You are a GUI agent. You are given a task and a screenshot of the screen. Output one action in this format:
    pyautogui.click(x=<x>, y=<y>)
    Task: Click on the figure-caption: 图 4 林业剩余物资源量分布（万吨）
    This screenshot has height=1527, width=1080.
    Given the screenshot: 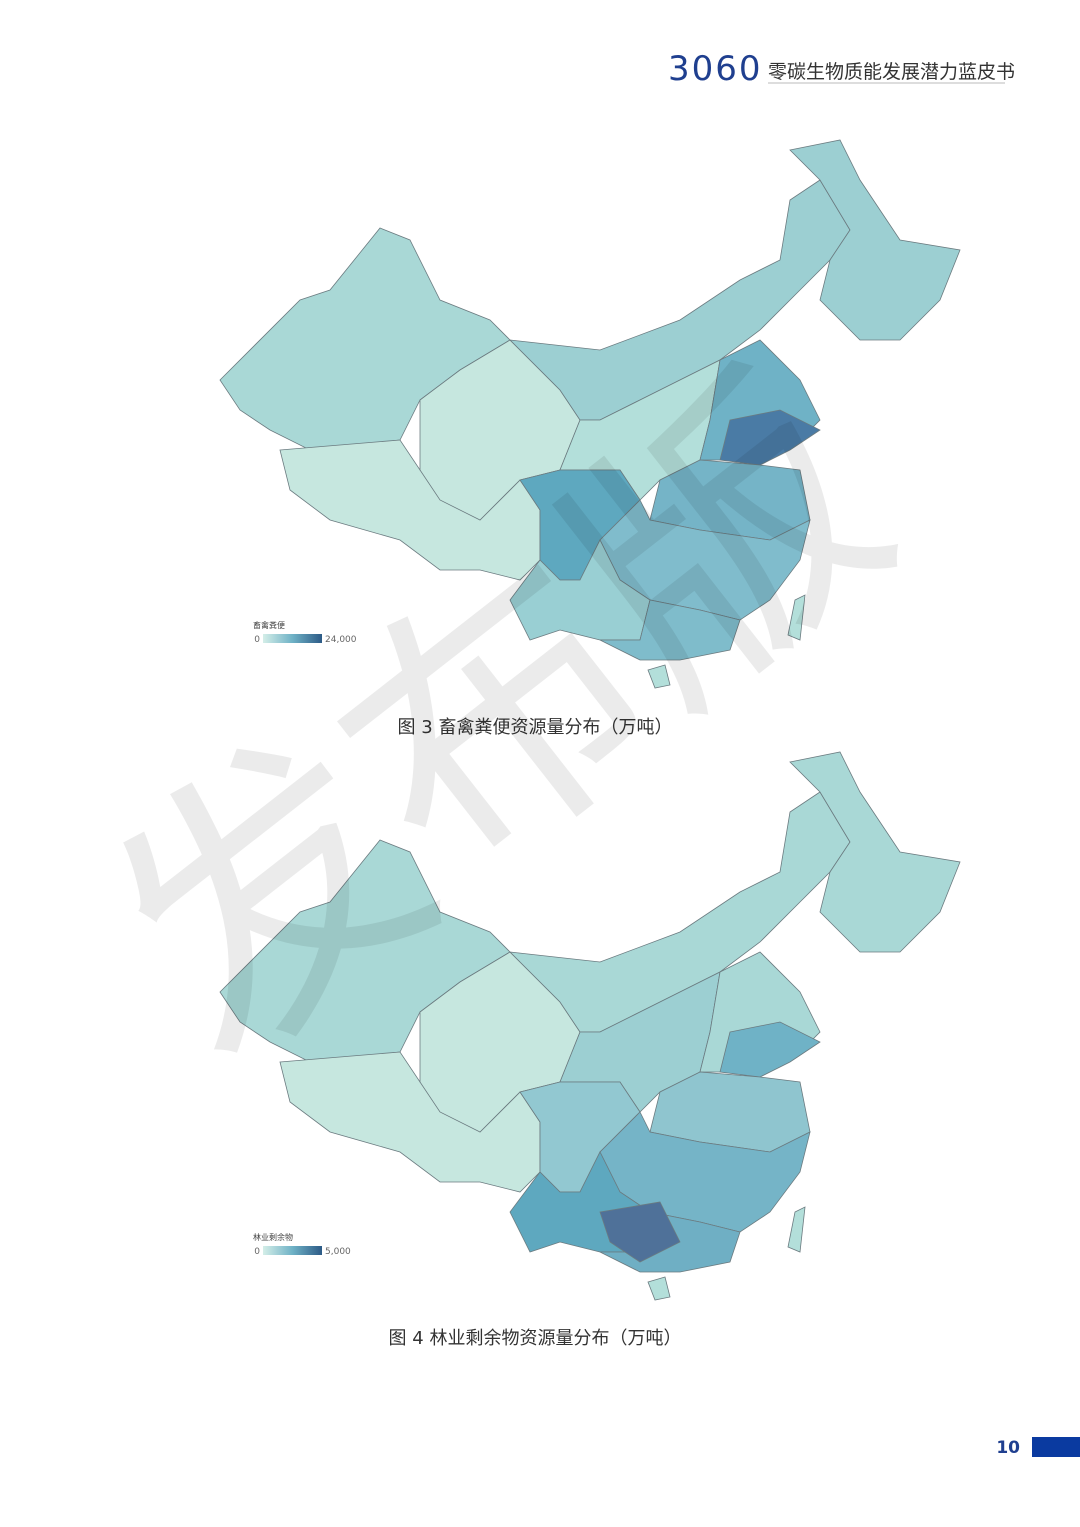 What is the action you would take?
    pyautogui.click(x=535, y=1338)
    